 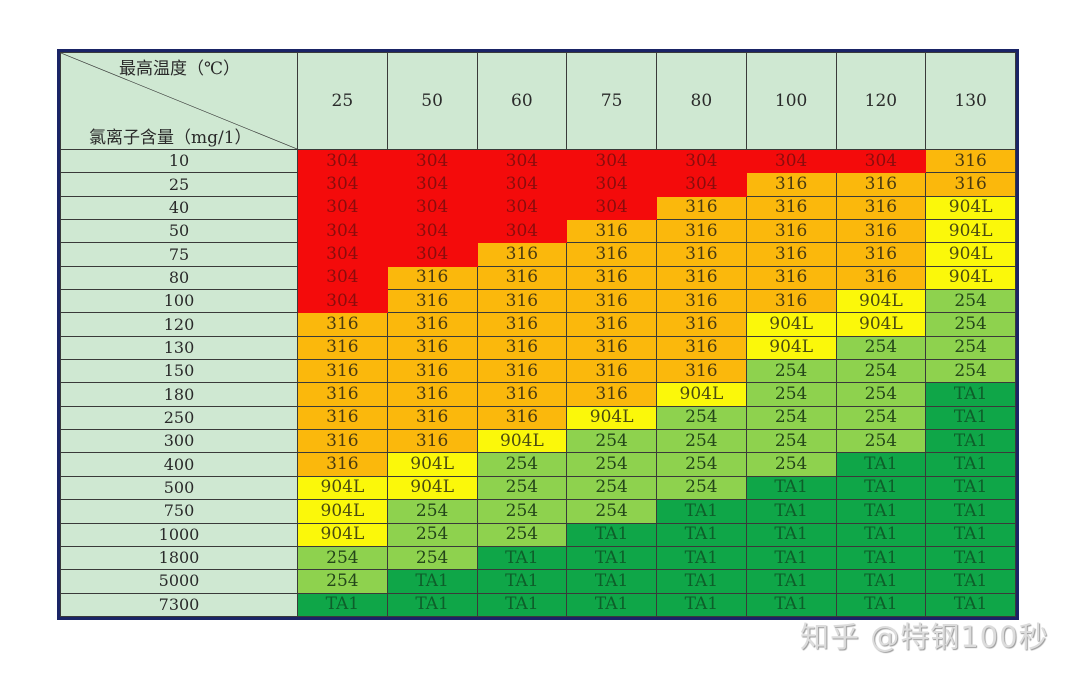 I want to click on row-header-chloride: 80, so click(x=179, y=278).